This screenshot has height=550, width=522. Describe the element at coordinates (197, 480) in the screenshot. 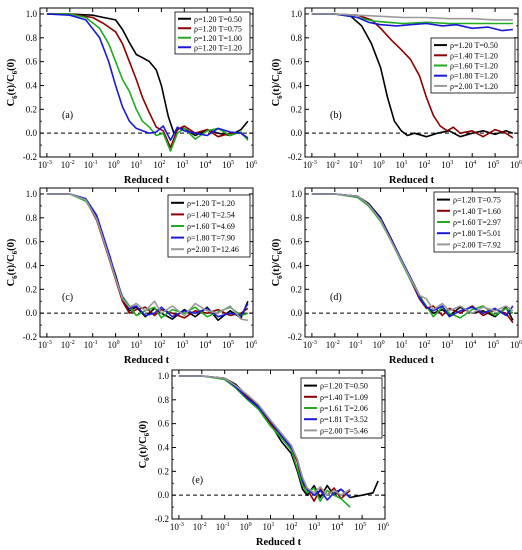

I see `panel-label: (e)` at that location.